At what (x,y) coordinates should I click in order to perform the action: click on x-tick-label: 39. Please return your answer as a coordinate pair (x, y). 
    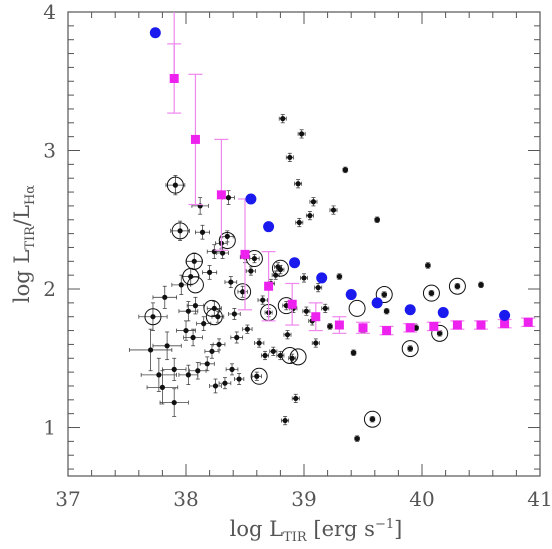
    Looking at the image, I should click on (303, 499).